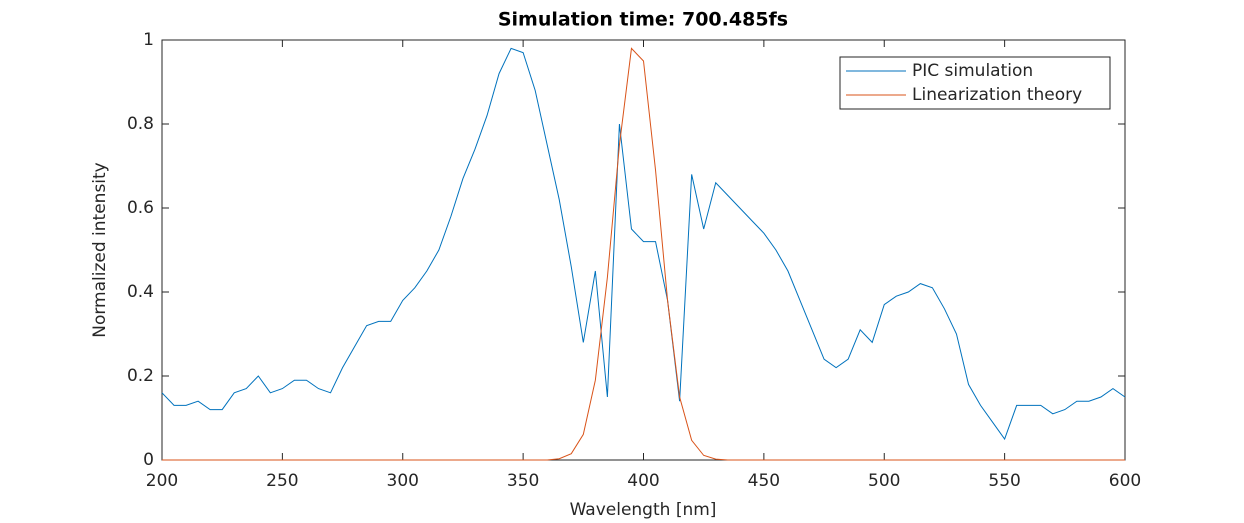 Image resolution: width=1244 pixels, height=523 pixels. Describe the element at coordinates (100, 250) in the screenshot. I see `y-axis-label: Normalized intensity` at that location.